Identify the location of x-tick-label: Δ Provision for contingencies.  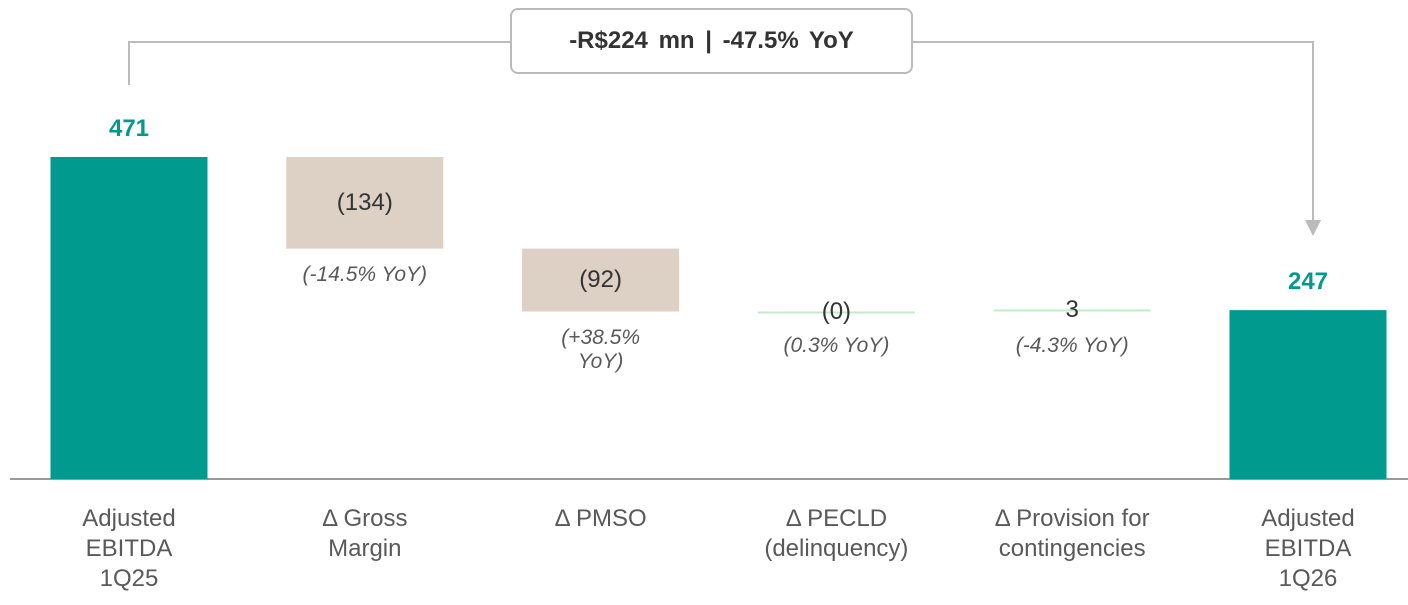
(1072, 533).